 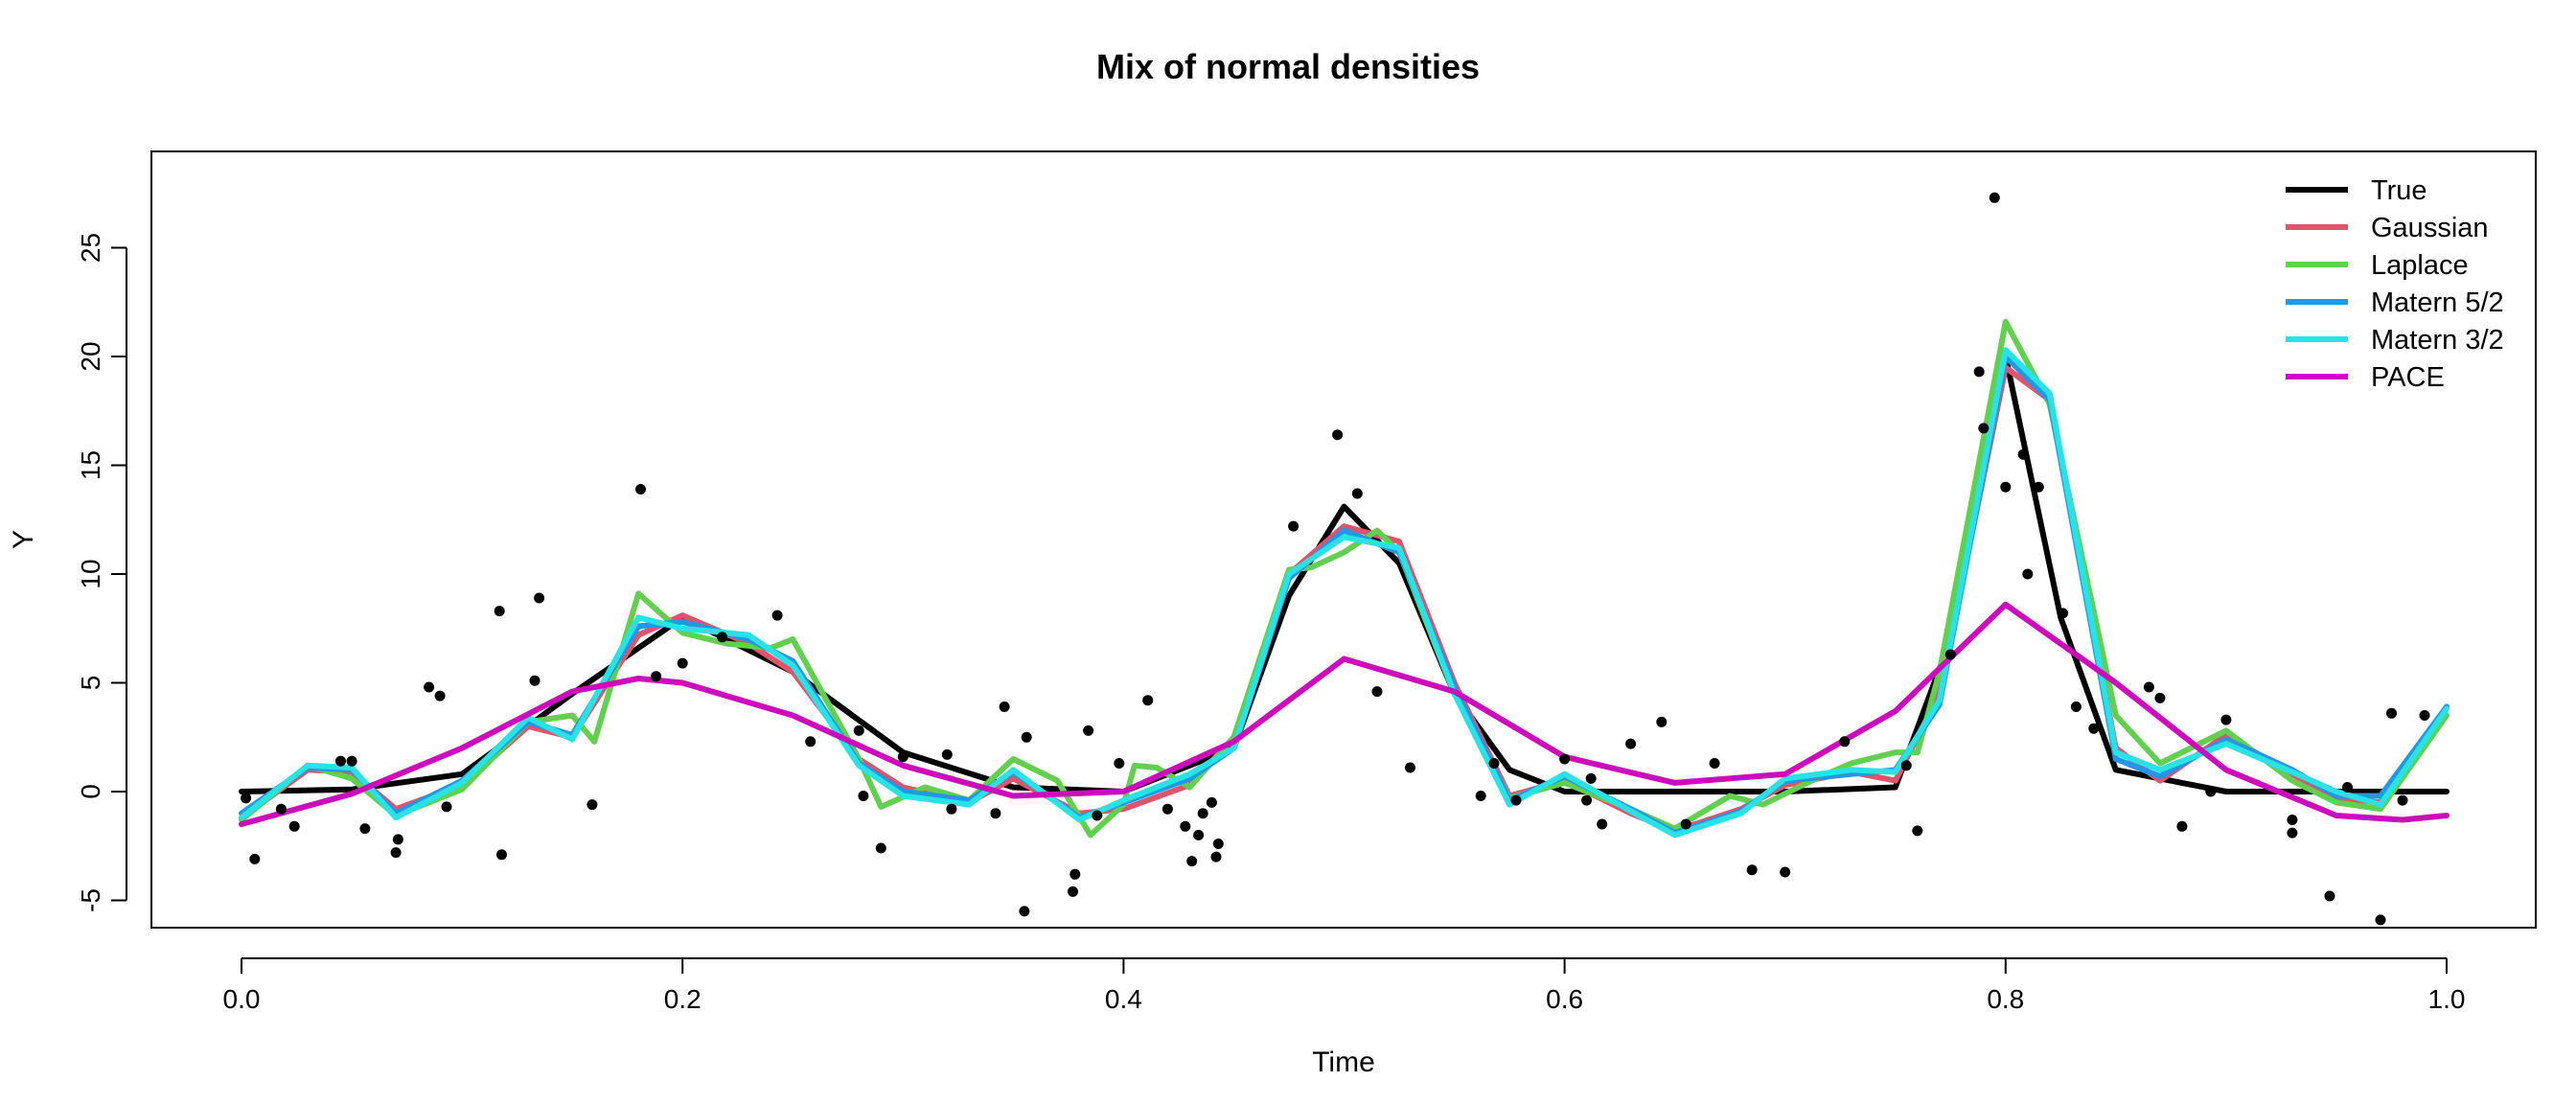 What do you see at coordinates (1344, 985) in the screenshot?
I see `x-axis: 0.0 0.2 0.4 0.6 0.8 1.0` at bounding box center [1344, 985].